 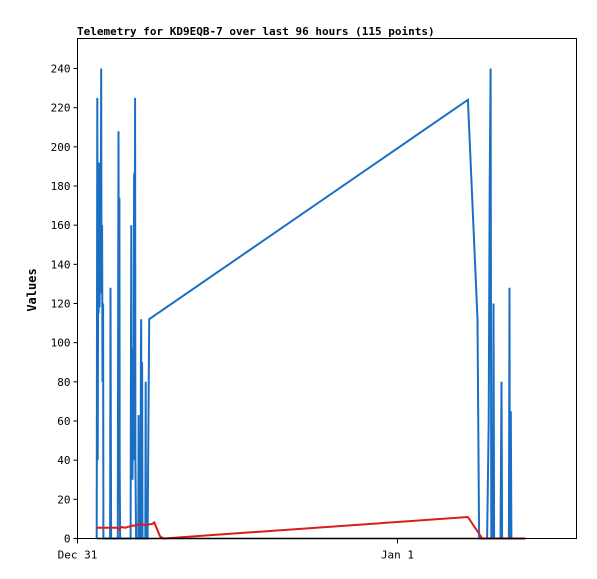 What do you see at coordinates (63, 460) in the screenshot?
I see `y-tick-label: 40` at bounding box center [63, 460].